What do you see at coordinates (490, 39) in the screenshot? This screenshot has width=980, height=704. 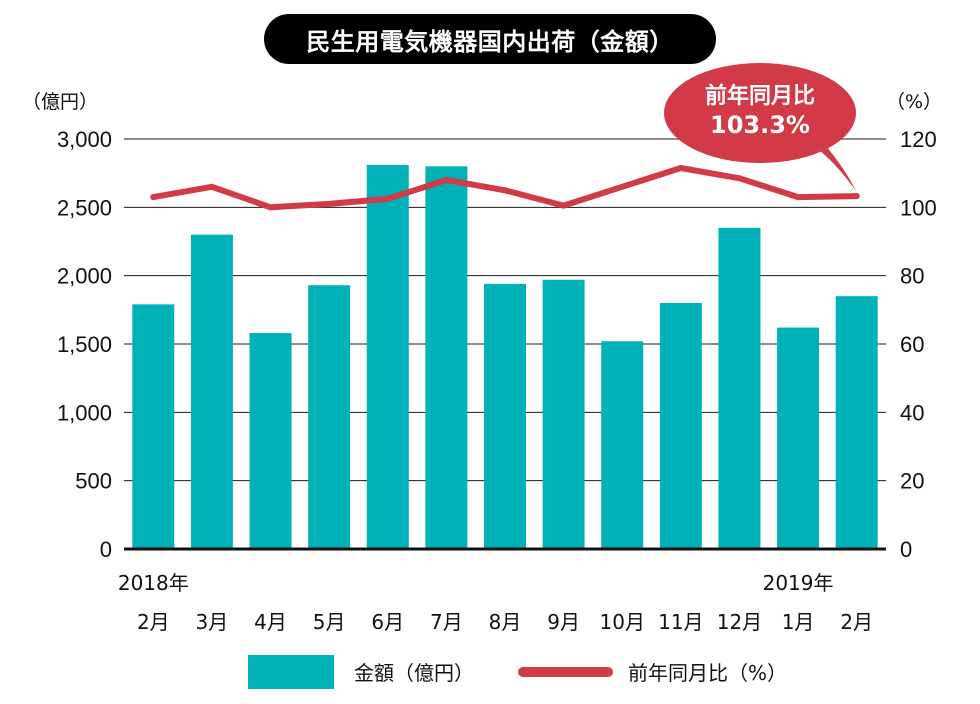 I see `chart-title: 民生用電気機器国内出荷（金額）` at bounding box center [490, 39].